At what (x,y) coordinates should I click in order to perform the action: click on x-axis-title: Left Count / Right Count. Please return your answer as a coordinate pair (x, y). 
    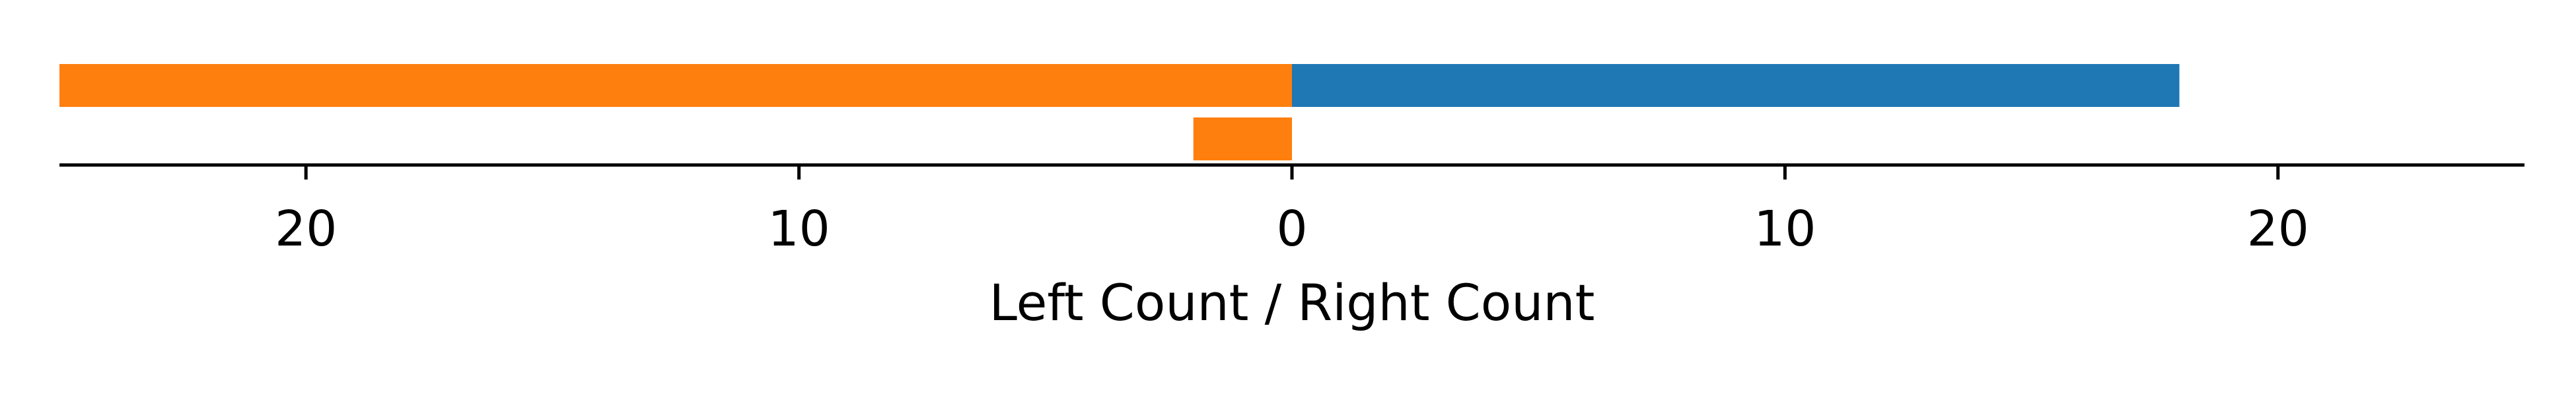
    Looking at the image, I should click on (1292, 302).